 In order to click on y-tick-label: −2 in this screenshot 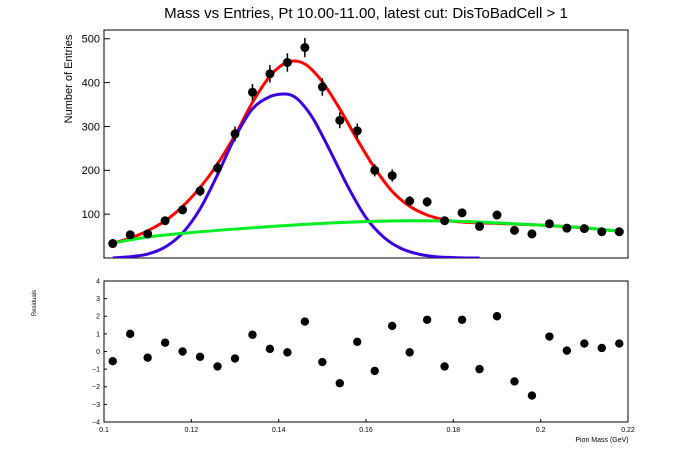, I will do `click(96, 387)`.